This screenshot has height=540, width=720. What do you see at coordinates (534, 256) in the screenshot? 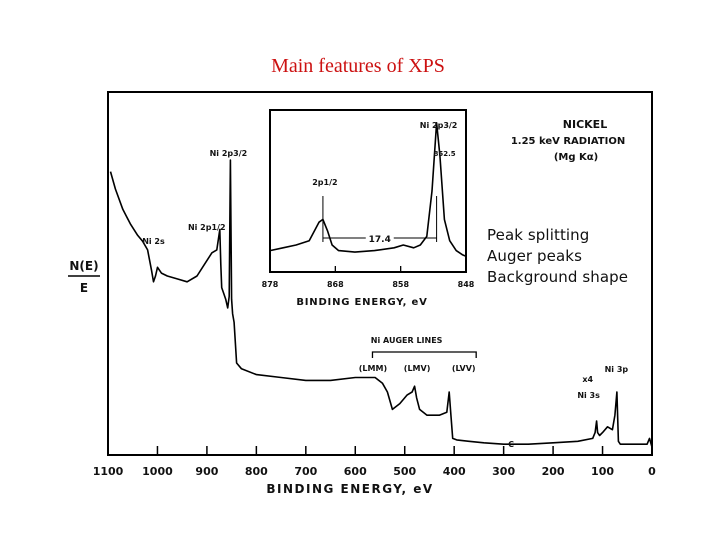
I see `note-auger-peaks: Auger peaks` at bounding box center [534, 256].